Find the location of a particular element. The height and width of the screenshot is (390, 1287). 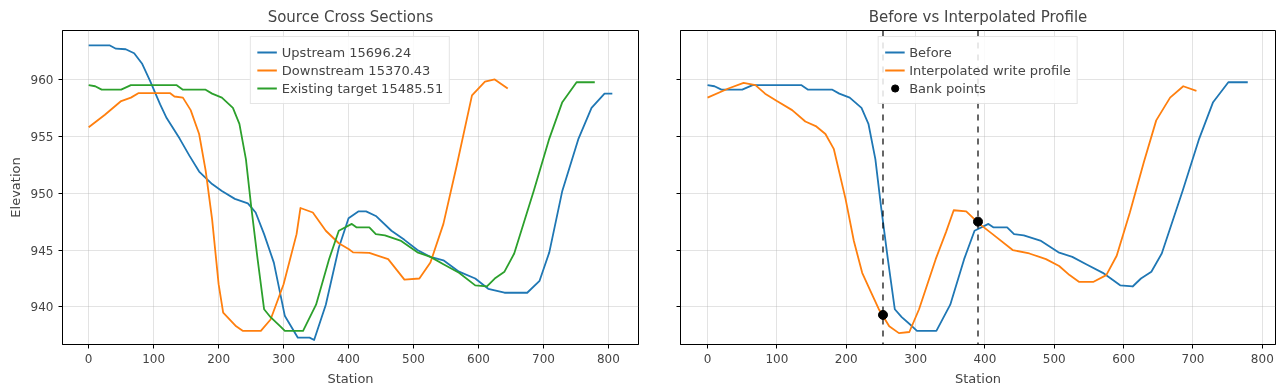

legend-label: Downstream 15370.43 is located at coordinates (356, 70).